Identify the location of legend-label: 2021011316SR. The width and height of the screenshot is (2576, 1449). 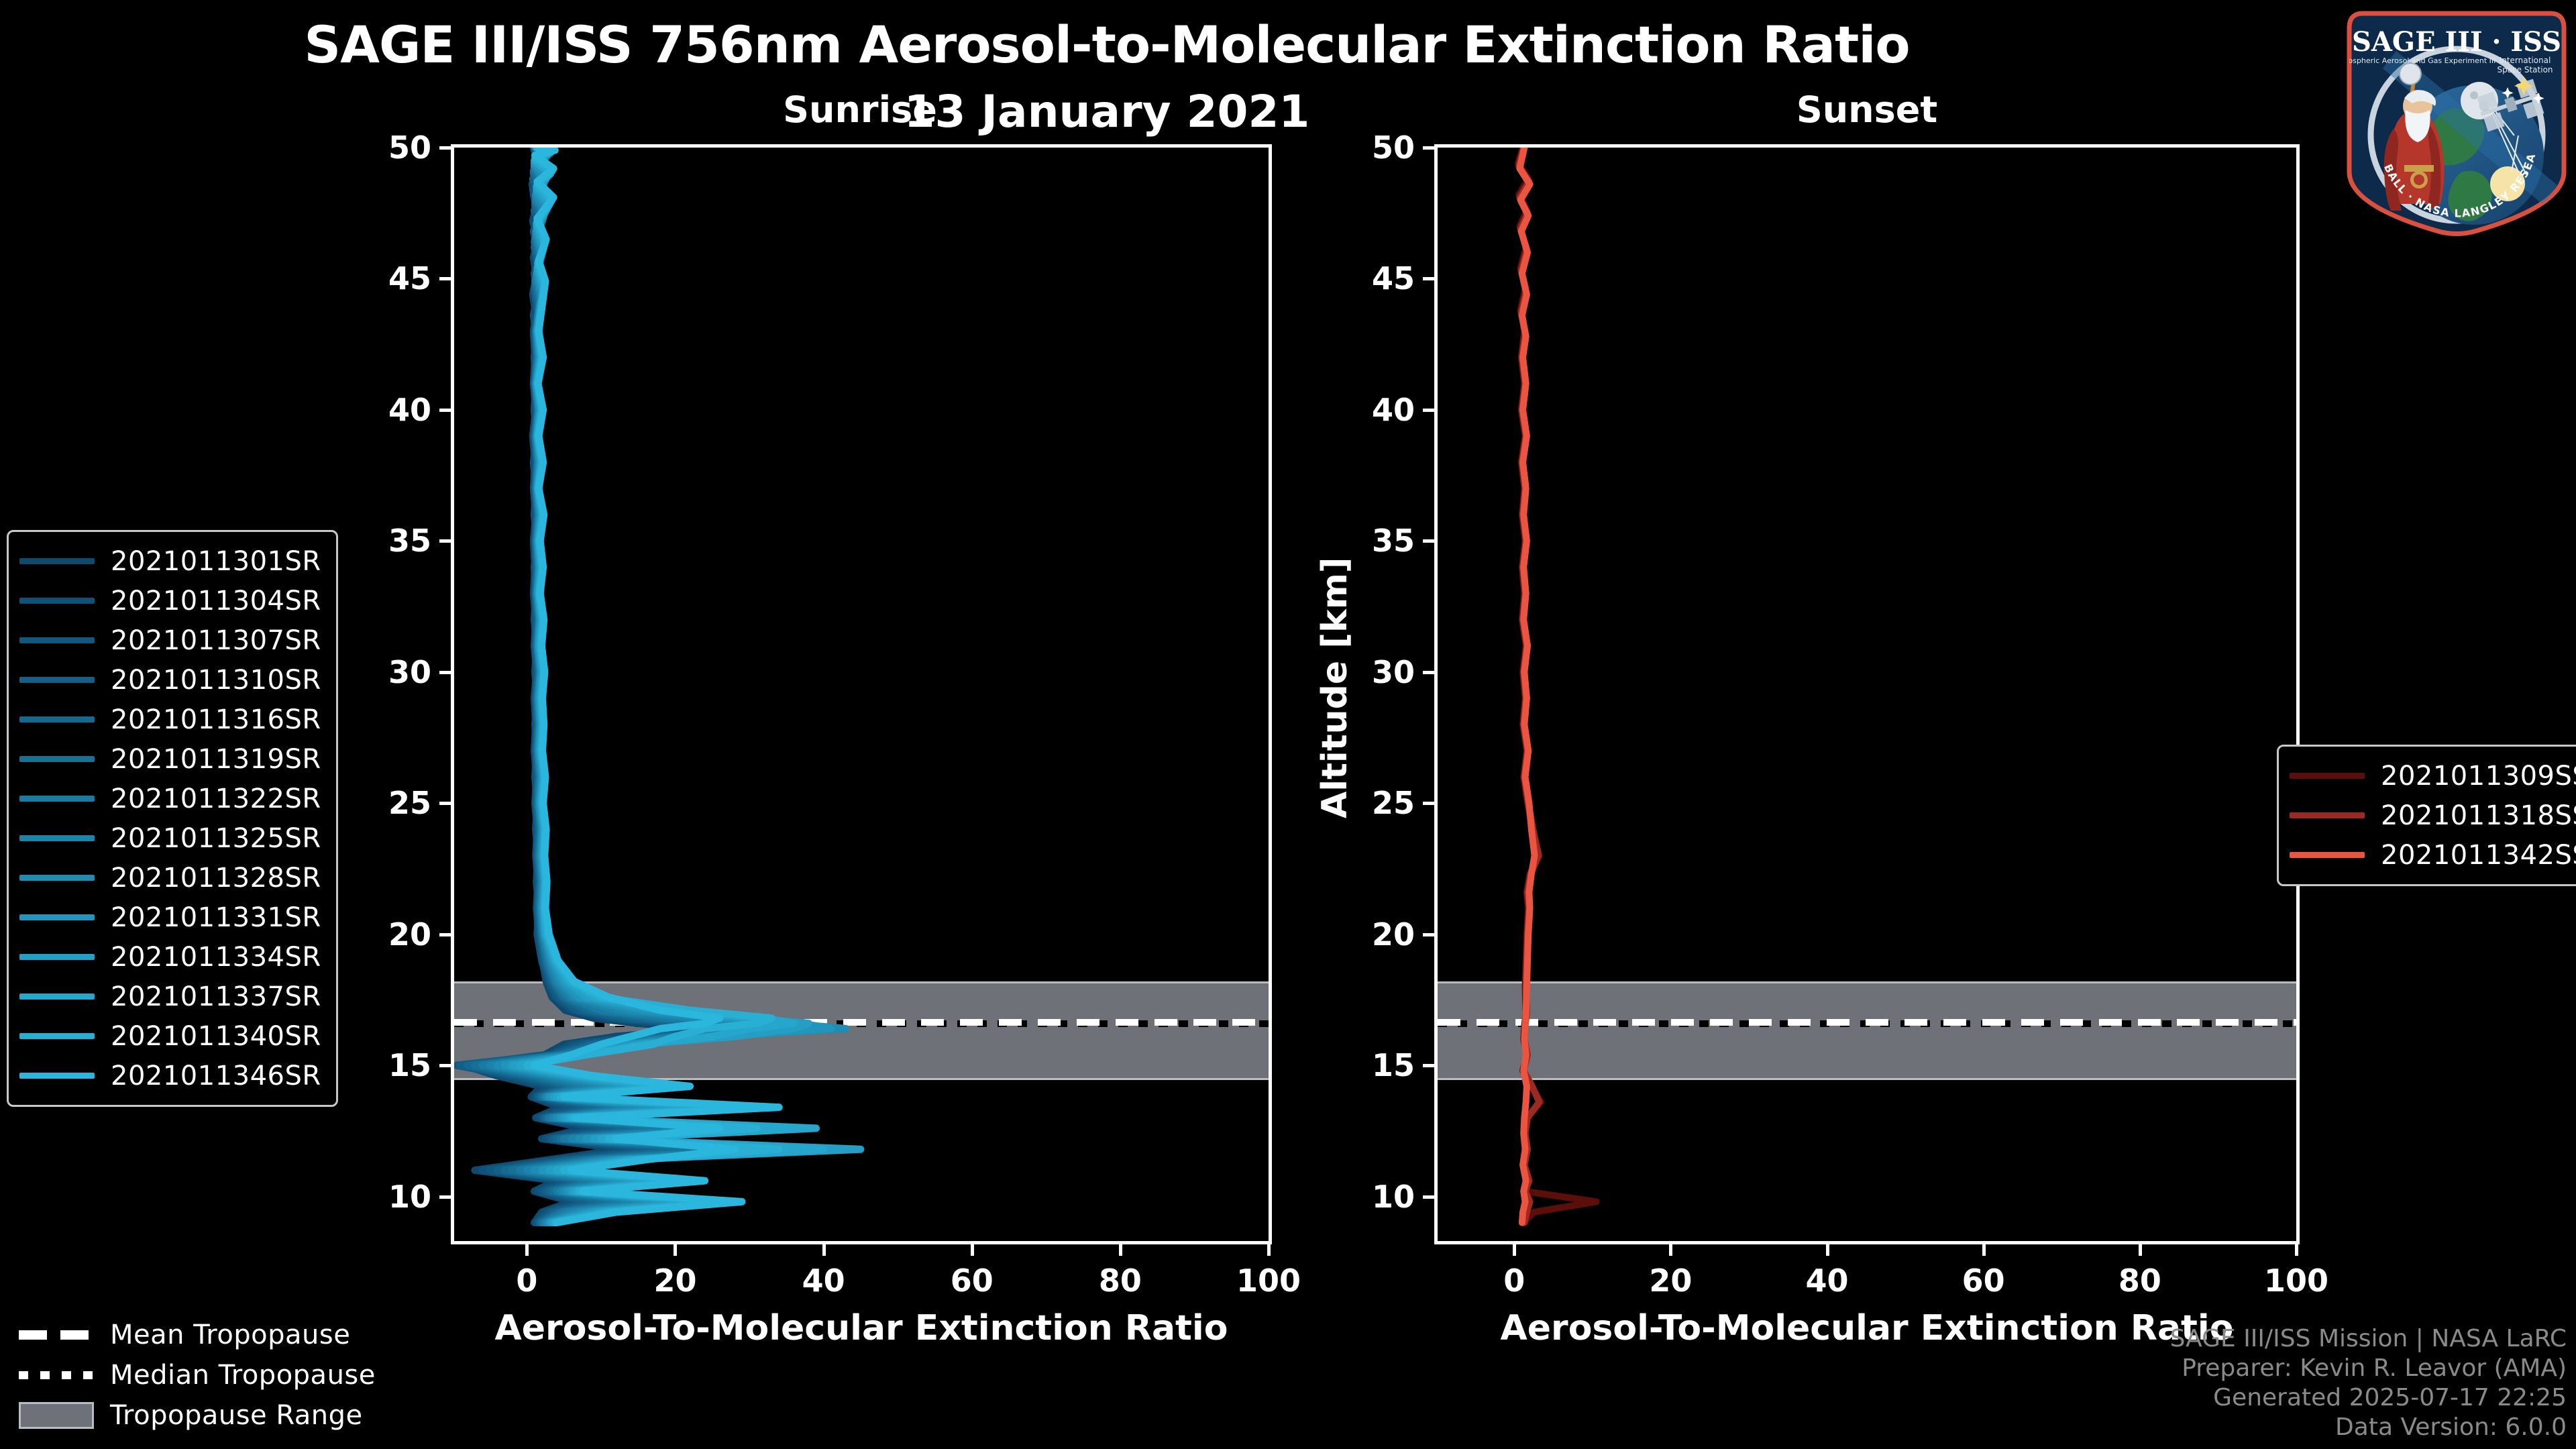
(216, 719).